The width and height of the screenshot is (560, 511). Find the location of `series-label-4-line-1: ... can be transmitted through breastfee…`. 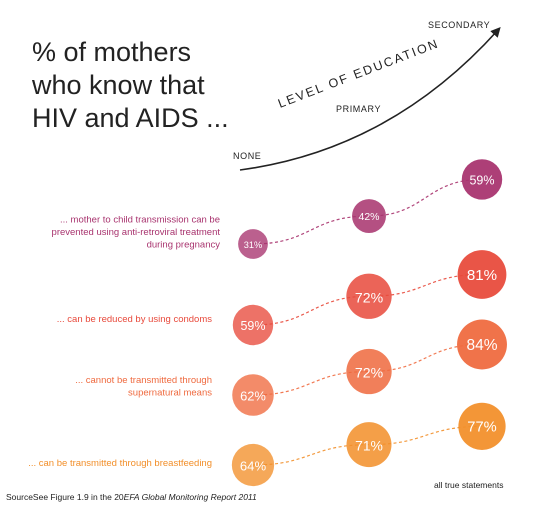

series-label-4-line-1: ... can be transmitted through breastfee… is located at coordinates (120, 463).